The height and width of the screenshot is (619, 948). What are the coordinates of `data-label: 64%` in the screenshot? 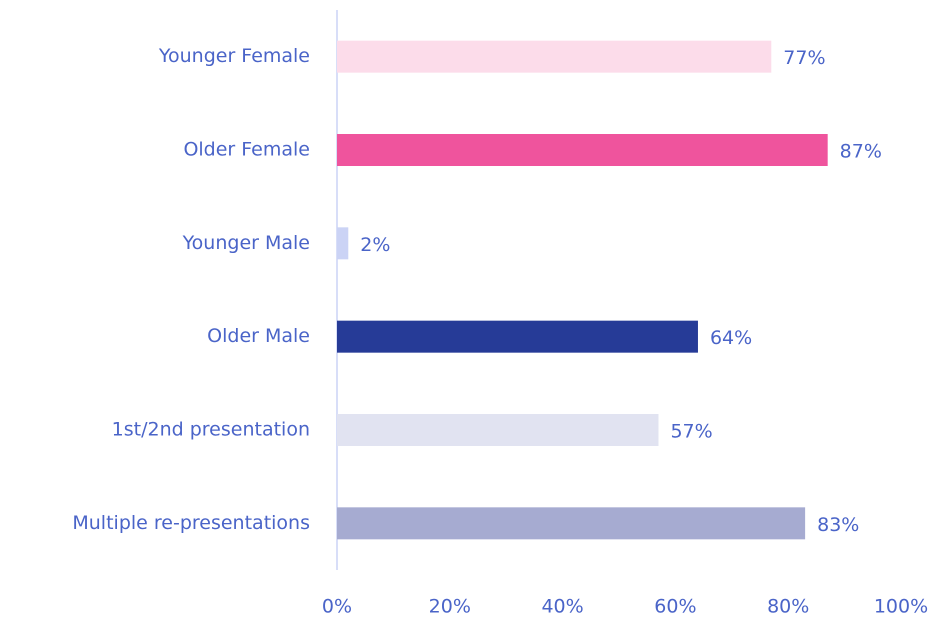 It's located at (731, 338).